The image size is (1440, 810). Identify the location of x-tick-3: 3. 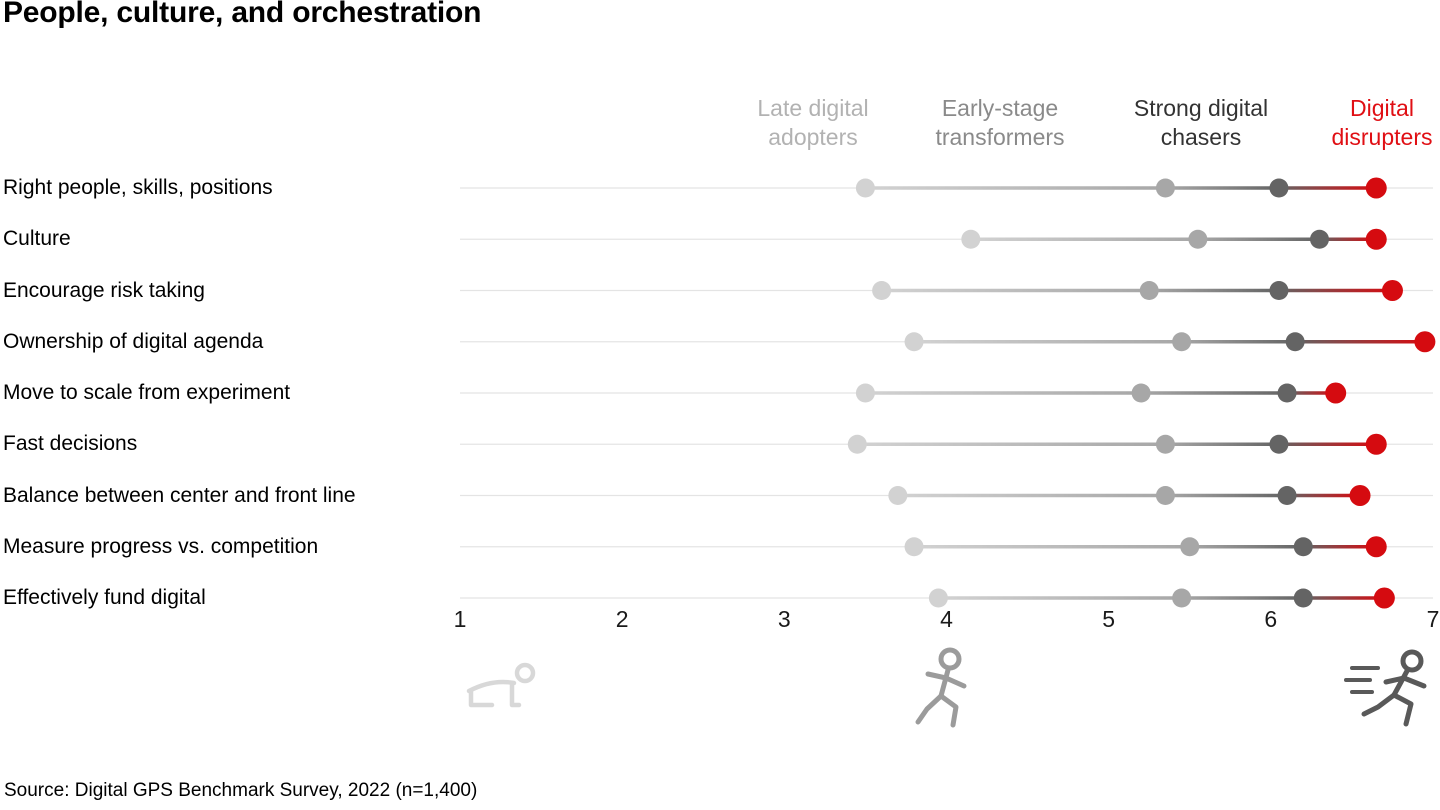
(784, 619).